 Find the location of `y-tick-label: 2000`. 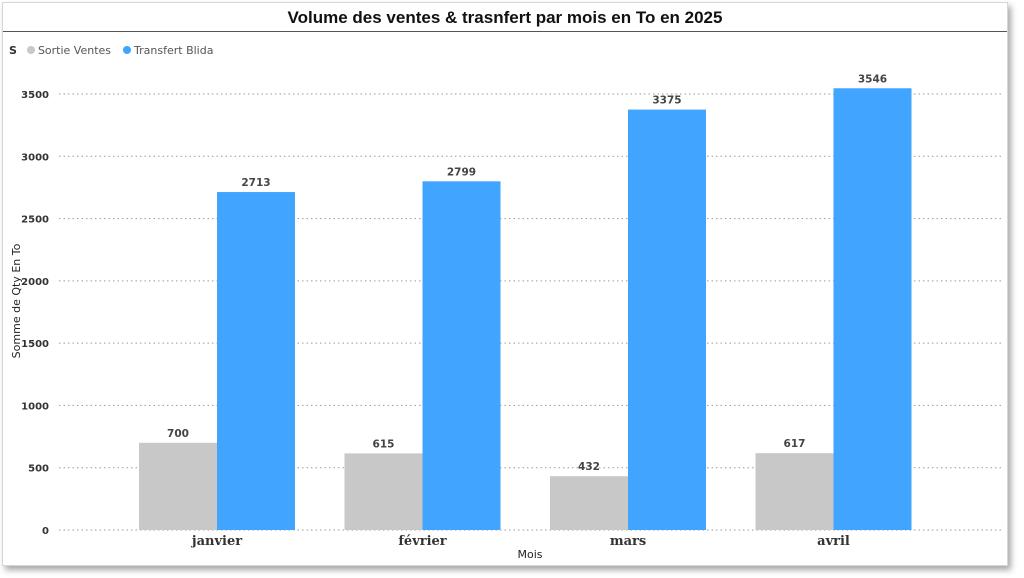

y-tick-label: 2000 is located at coordinates (35, 282).